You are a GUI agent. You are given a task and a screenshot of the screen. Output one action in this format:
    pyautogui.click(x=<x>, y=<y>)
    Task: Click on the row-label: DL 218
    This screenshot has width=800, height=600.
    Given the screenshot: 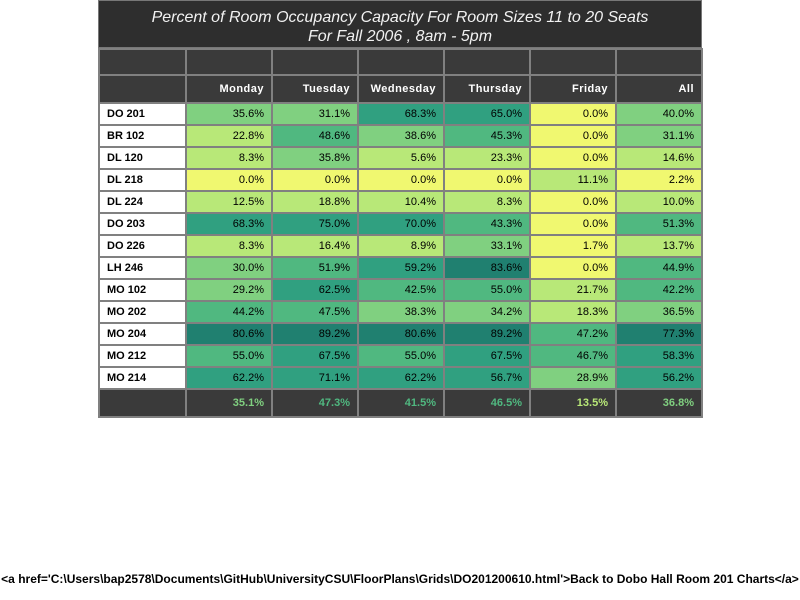 What is the action you would take?
    pyautogui.click(x=142, y=180)
    